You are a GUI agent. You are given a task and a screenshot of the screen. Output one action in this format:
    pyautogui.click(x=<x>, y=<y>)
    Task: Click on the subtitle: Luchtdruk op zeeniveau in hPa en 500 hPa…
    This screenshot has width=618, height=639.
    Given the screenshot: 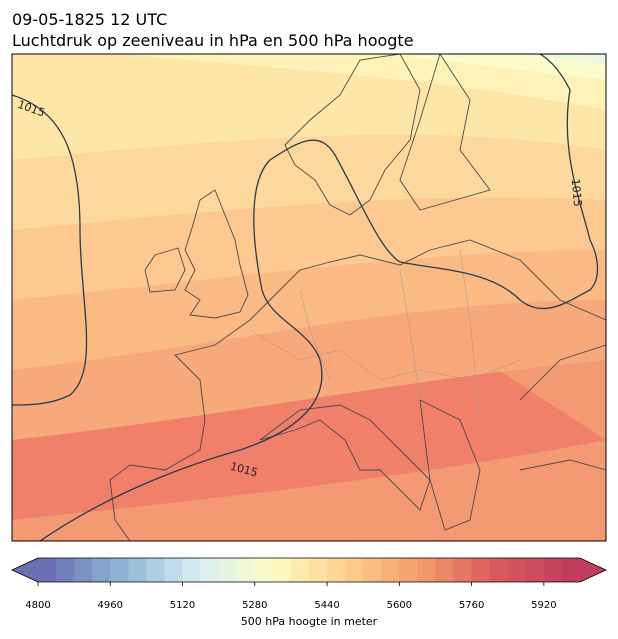 What is the action you would take?
    pyautogui.click(x=213, y=40)
    